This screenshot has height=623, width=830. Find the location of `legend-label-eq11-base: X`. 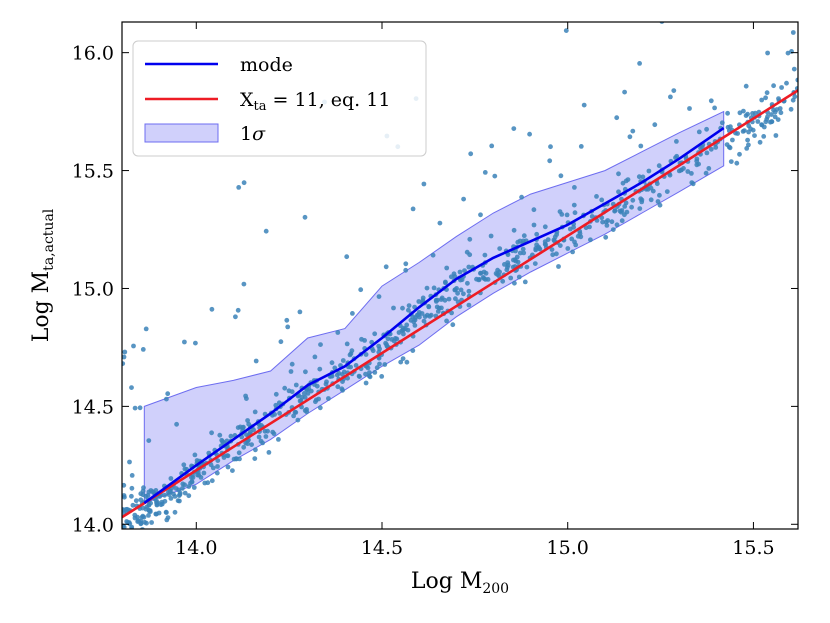

legend-label-eq11-base: X is located at coordinates (247, 100).